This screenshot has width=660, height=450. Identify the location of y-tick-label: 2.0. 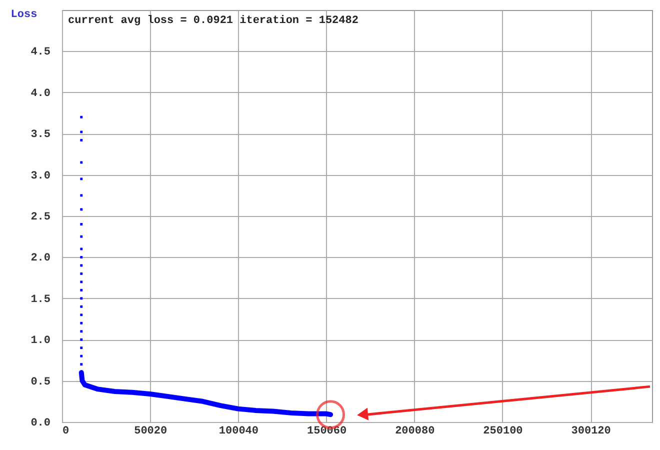
(40, 258).